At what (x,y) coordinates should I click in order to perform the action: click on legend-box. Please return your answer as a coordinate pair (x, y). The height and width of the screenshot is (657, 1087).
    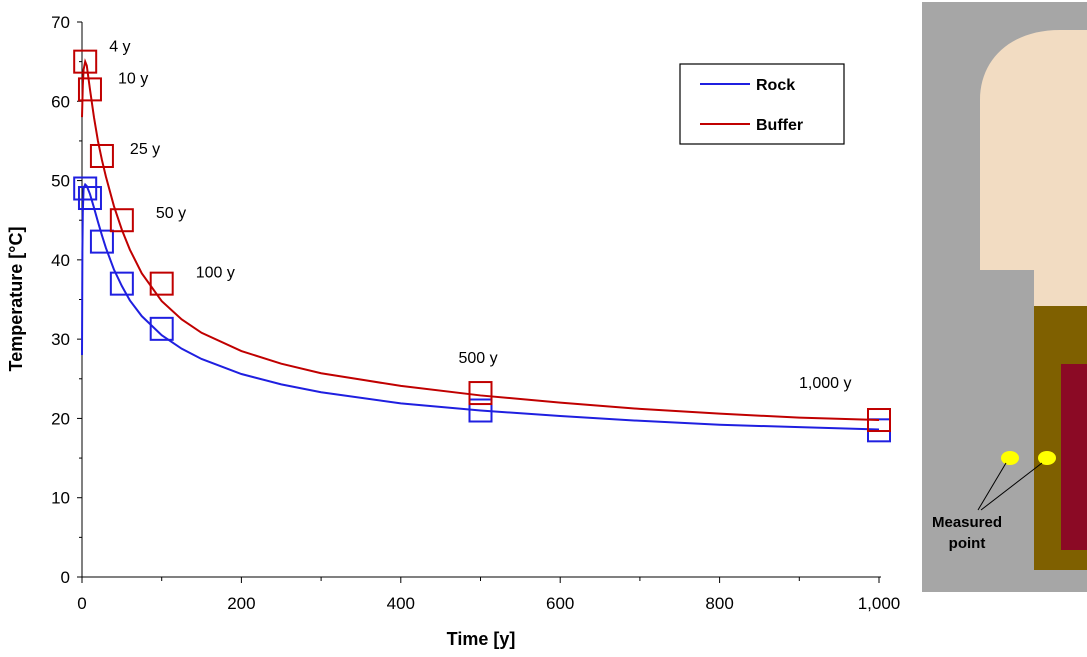
    Looking at the image, I should click on (762, 104).